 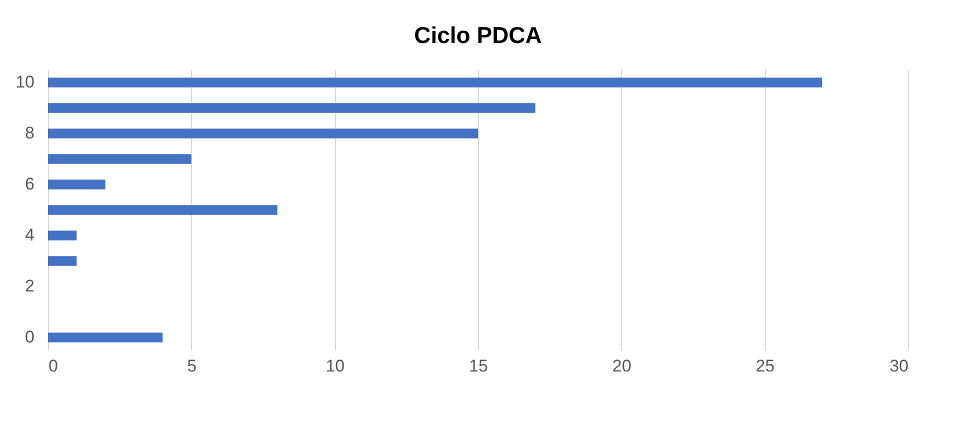 I want to click on y-tick-label: 4, so click(x=29, y=235).